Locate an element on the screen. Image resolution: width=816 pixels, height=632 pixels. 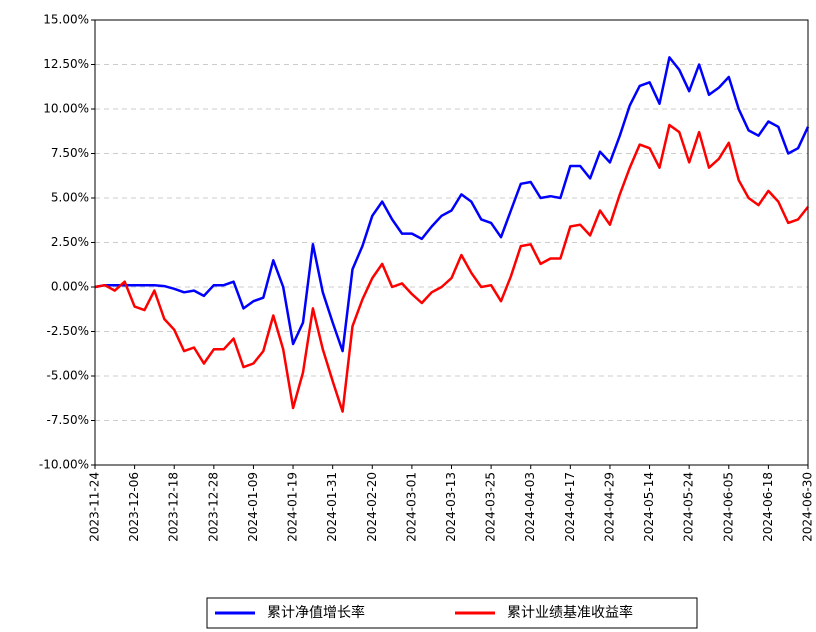
y-tick-label: -7.50% is located at coordinates (68, 420).